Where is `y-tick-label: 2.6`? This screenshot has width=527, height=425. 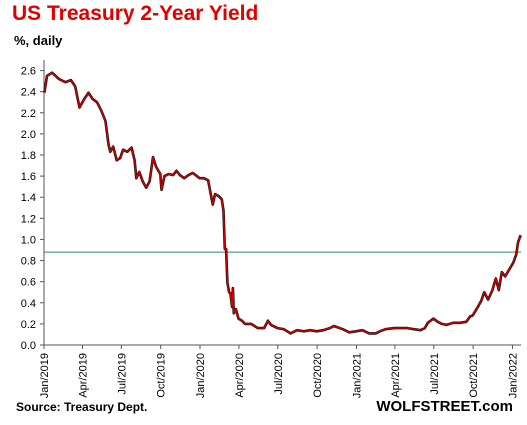 y-tick-label: 2.6 is located at coordinates (28, 72).